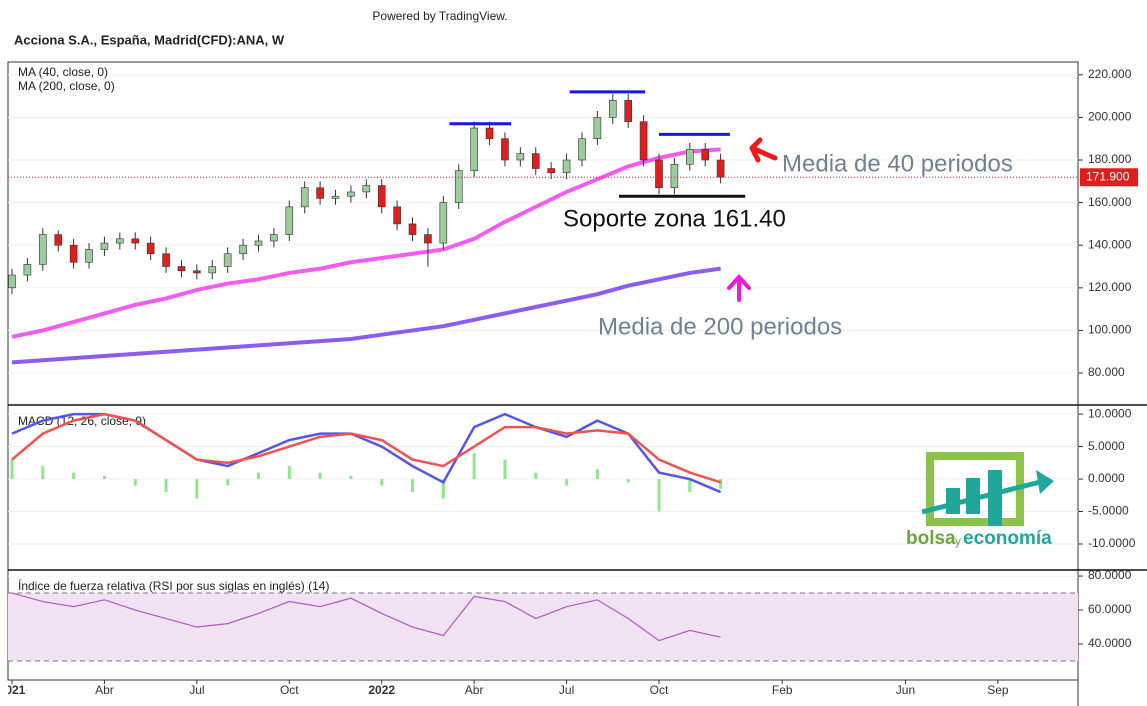  I want to click on arrow-red, so click(763, 150).